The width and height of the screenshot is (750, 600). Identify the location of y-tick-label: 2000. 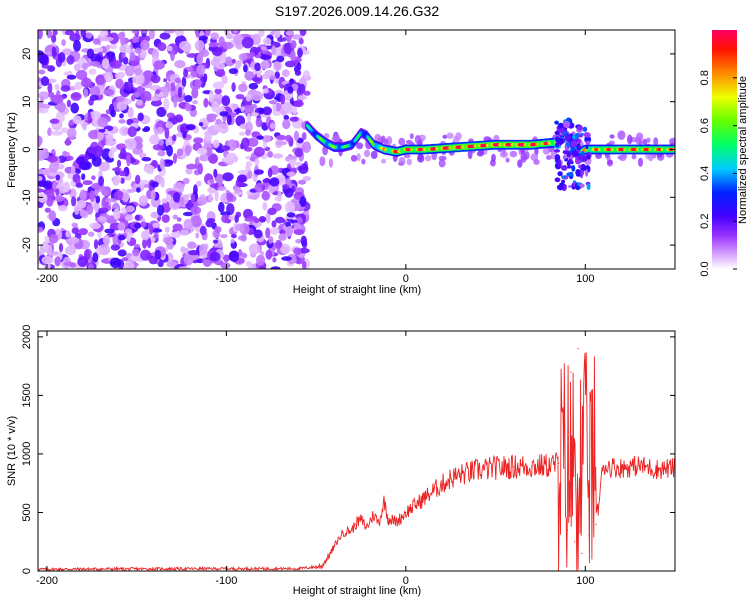
(27, 337).